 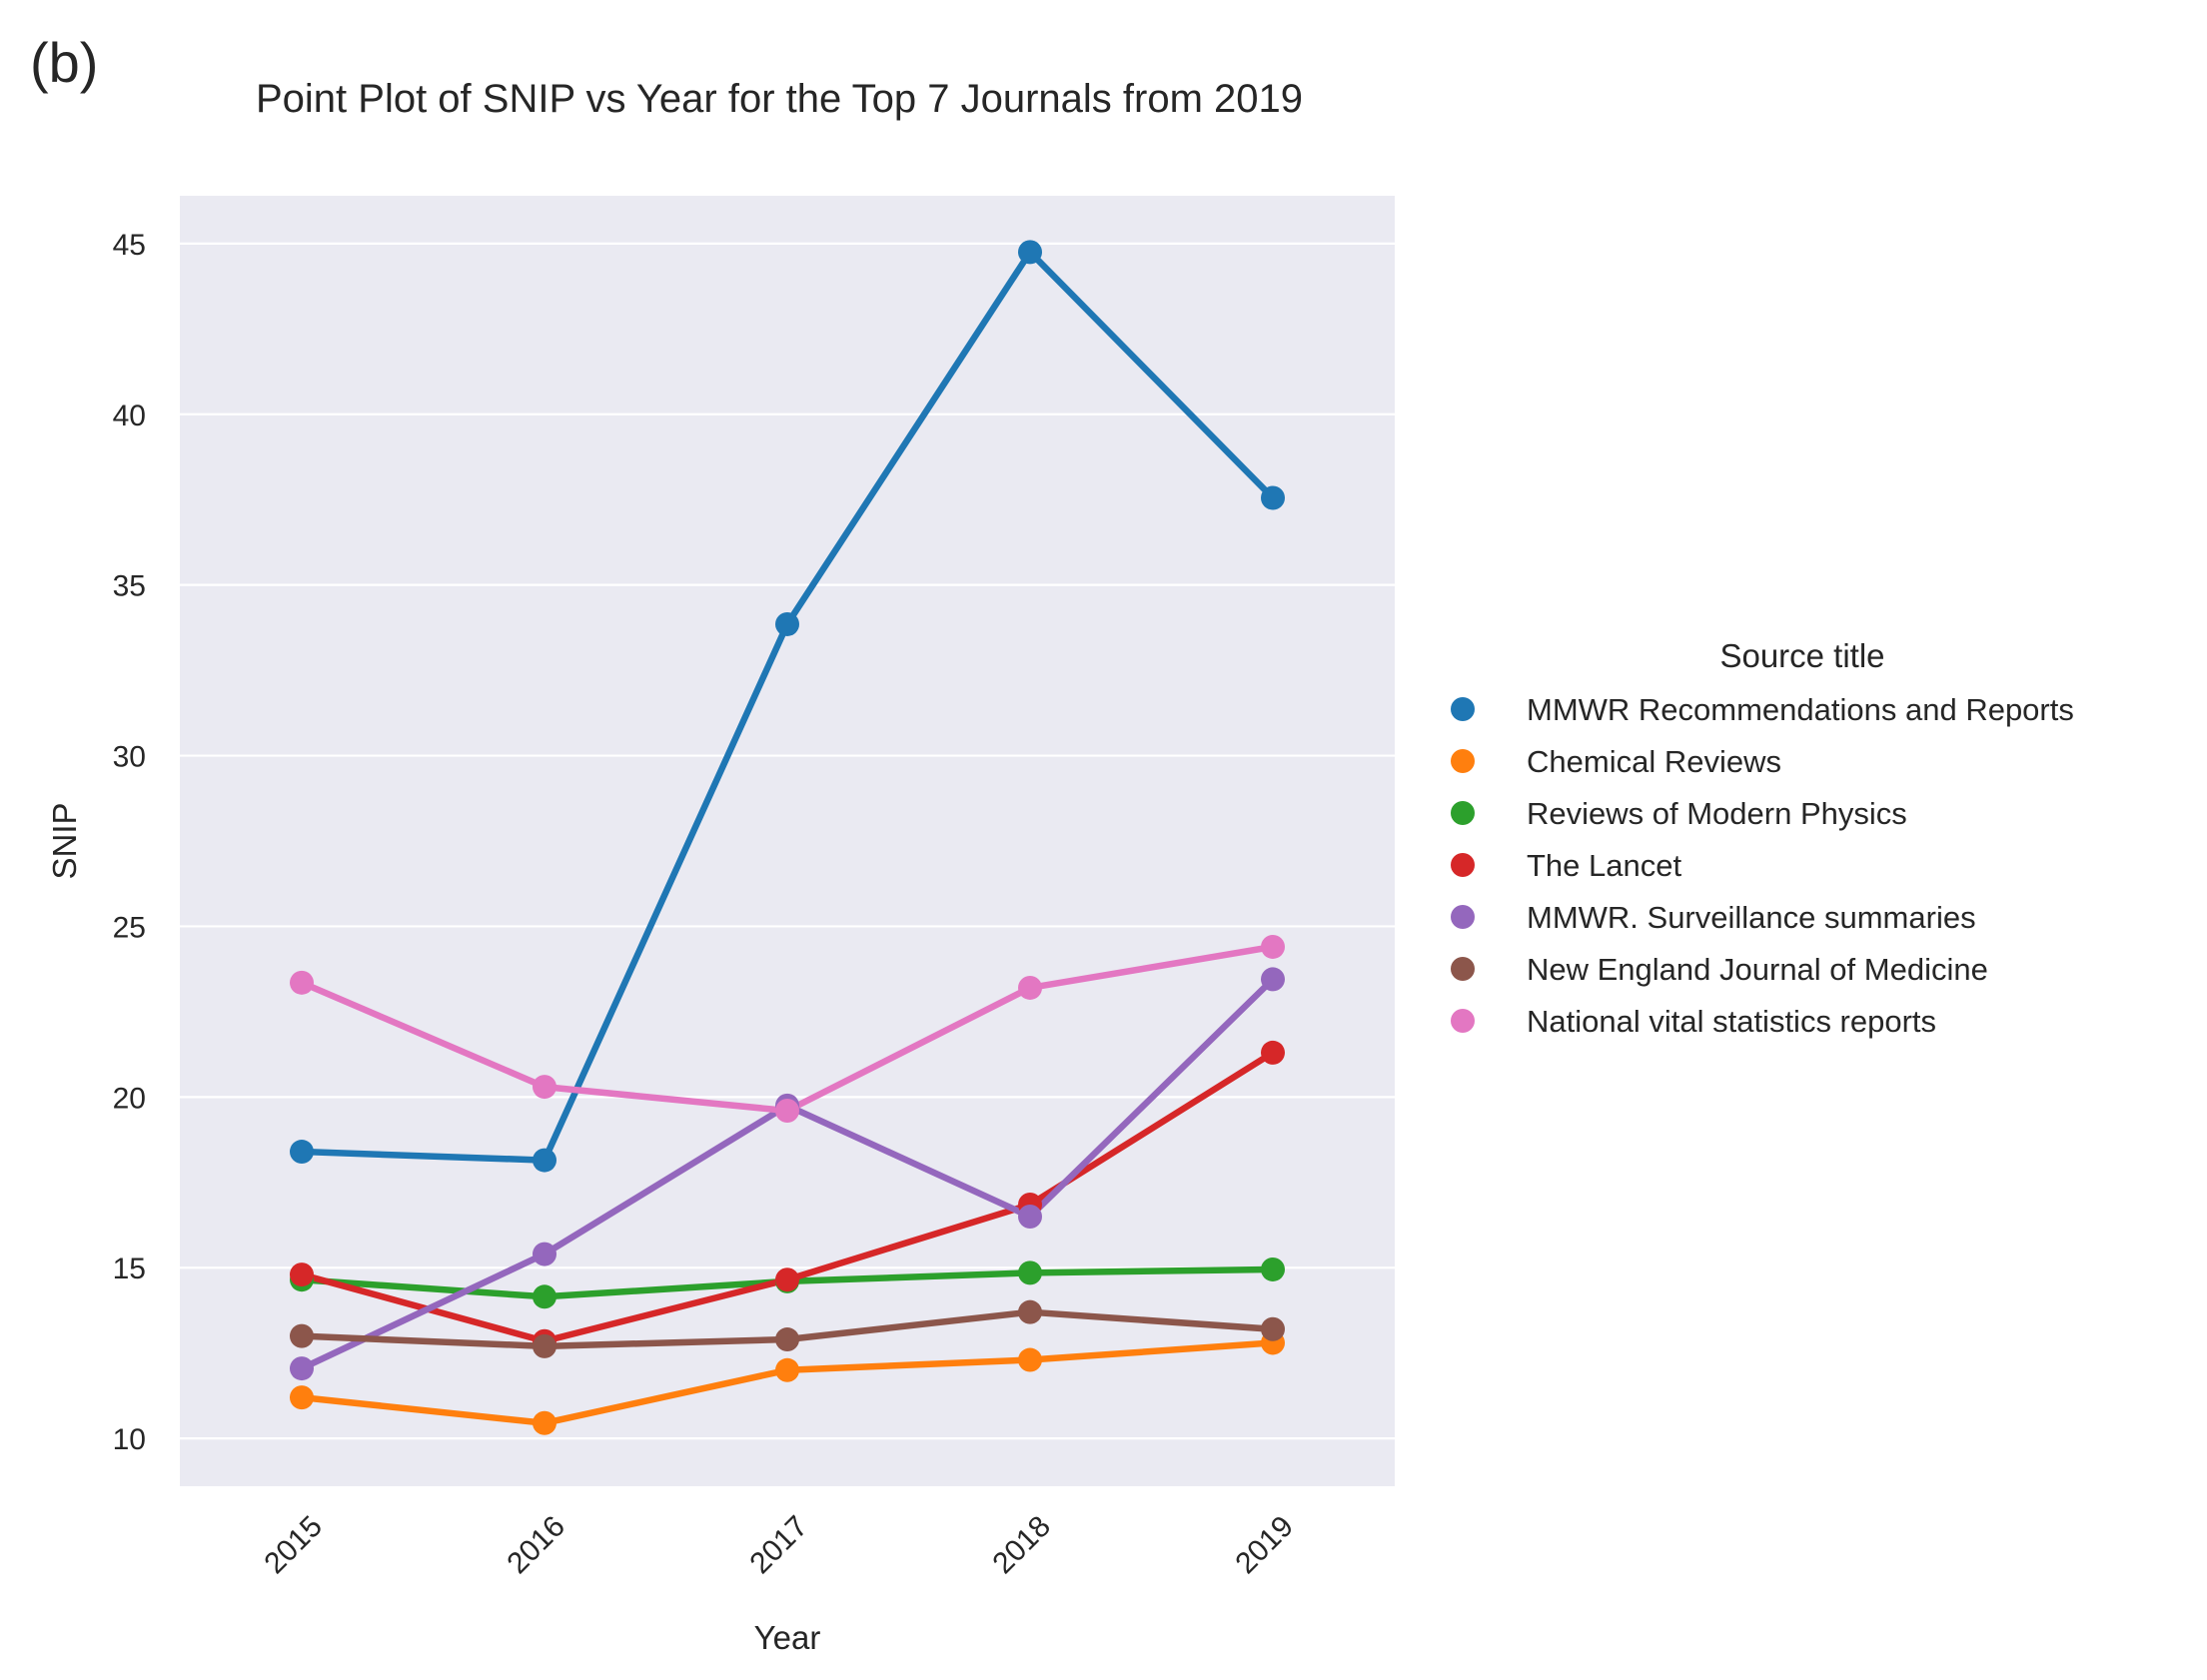 What do you see at coordinates (129, 842) in the screenshot?
I see `y-tick-labels: 10 15 20 25 30 35 40 45` at bounding box center [129, 842].